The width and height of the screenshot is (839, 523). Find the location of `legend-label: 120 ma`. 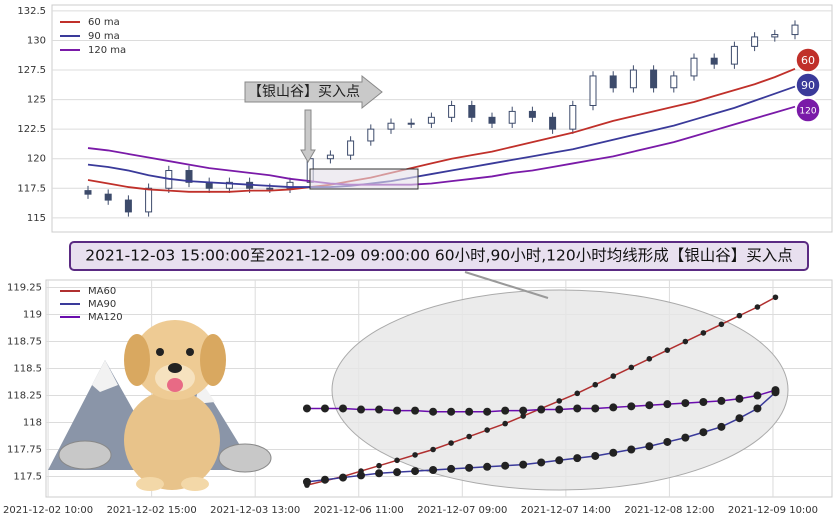

legend-label: 120 ma is located at coordinates (107, 50).